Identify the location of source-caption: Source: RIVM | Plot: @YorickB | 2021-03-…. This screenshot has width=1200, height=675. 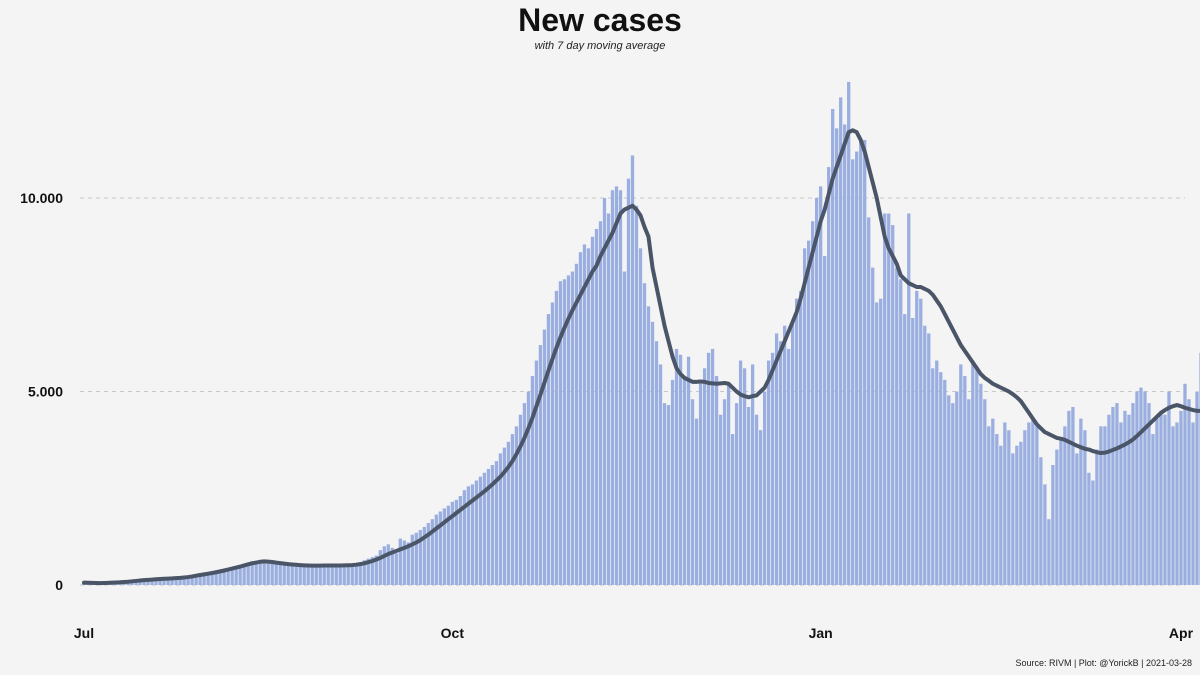
(1103, 663).